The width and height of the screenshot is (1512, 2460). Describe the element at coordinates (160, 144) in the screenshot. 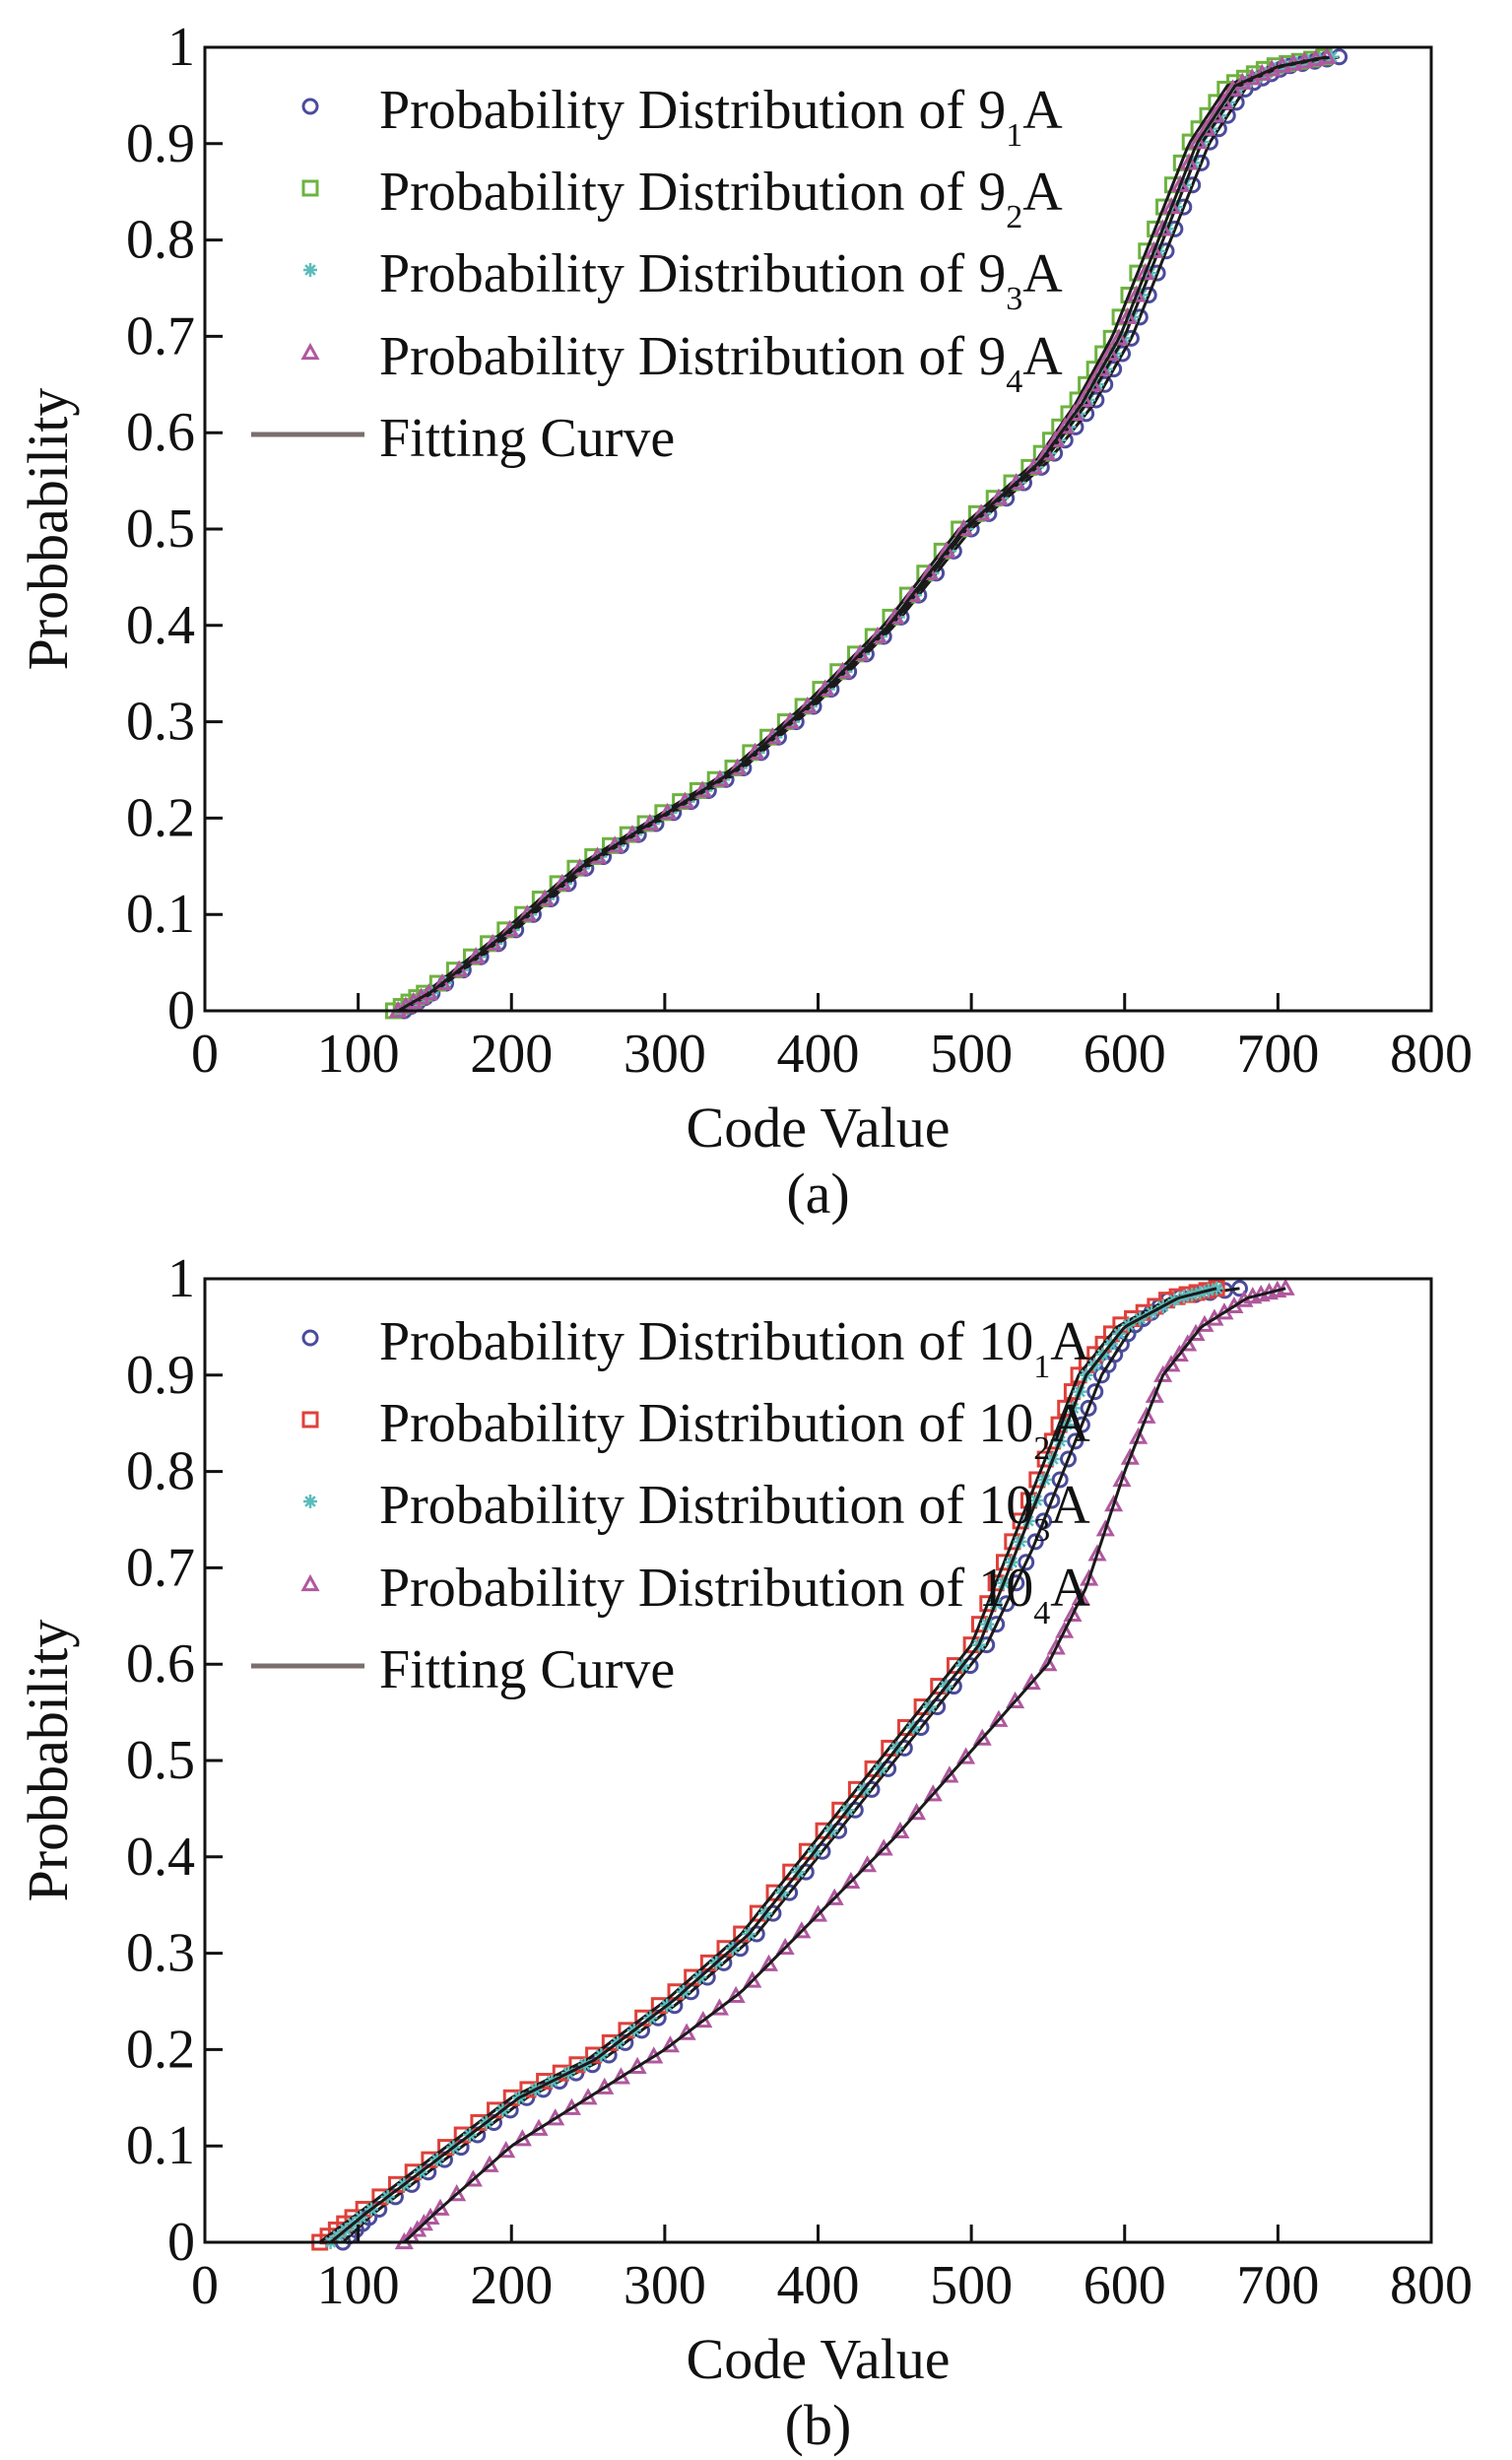

I see `y-tick-label: 0.9` at that location.